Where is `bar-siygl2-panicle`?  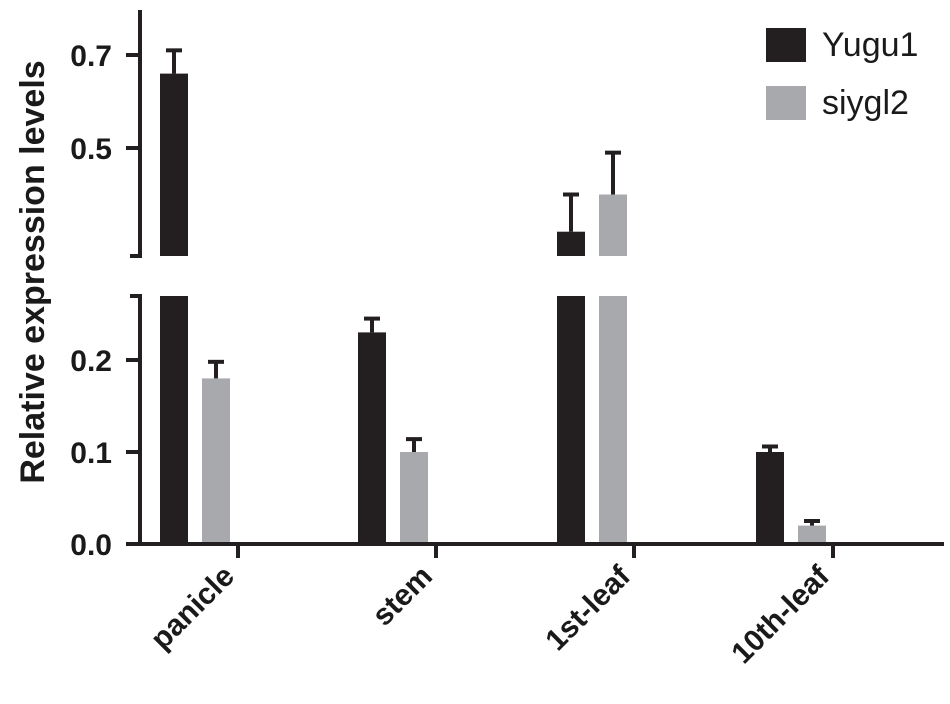 bar-siygl2-panicle is located at coordinates (216, 461).